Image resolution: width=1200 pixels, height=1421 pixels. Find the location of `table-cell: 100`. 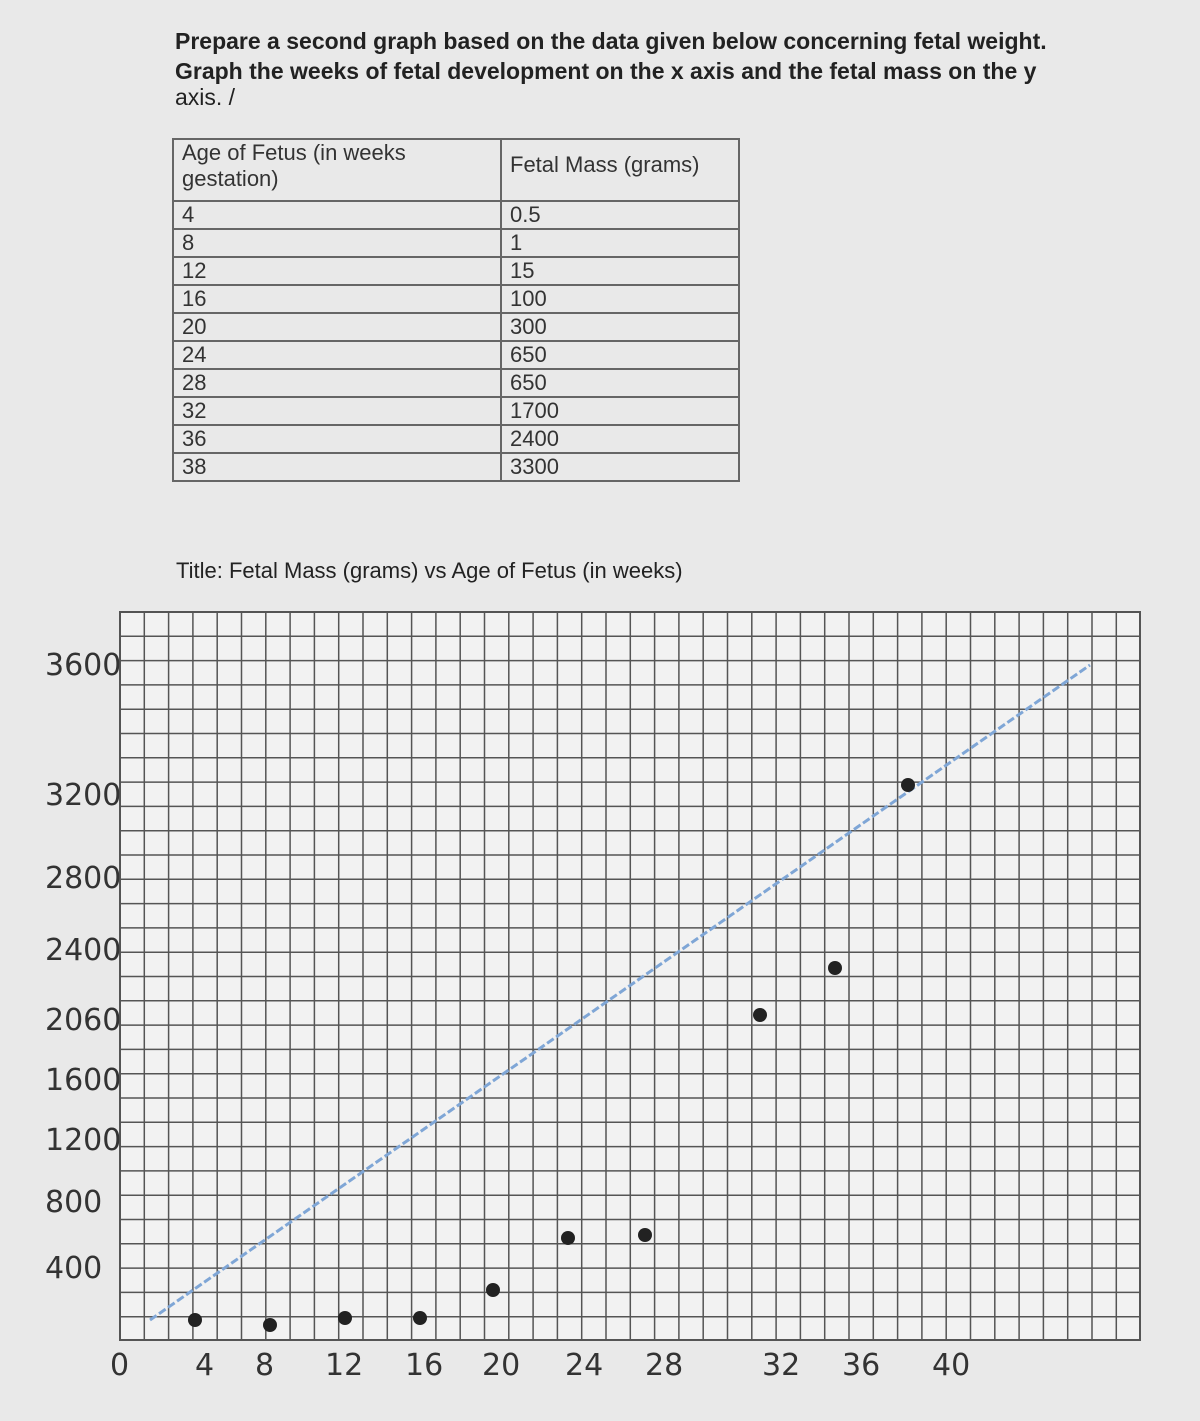

table-cell: 100 is located at coordinates (620, 299).